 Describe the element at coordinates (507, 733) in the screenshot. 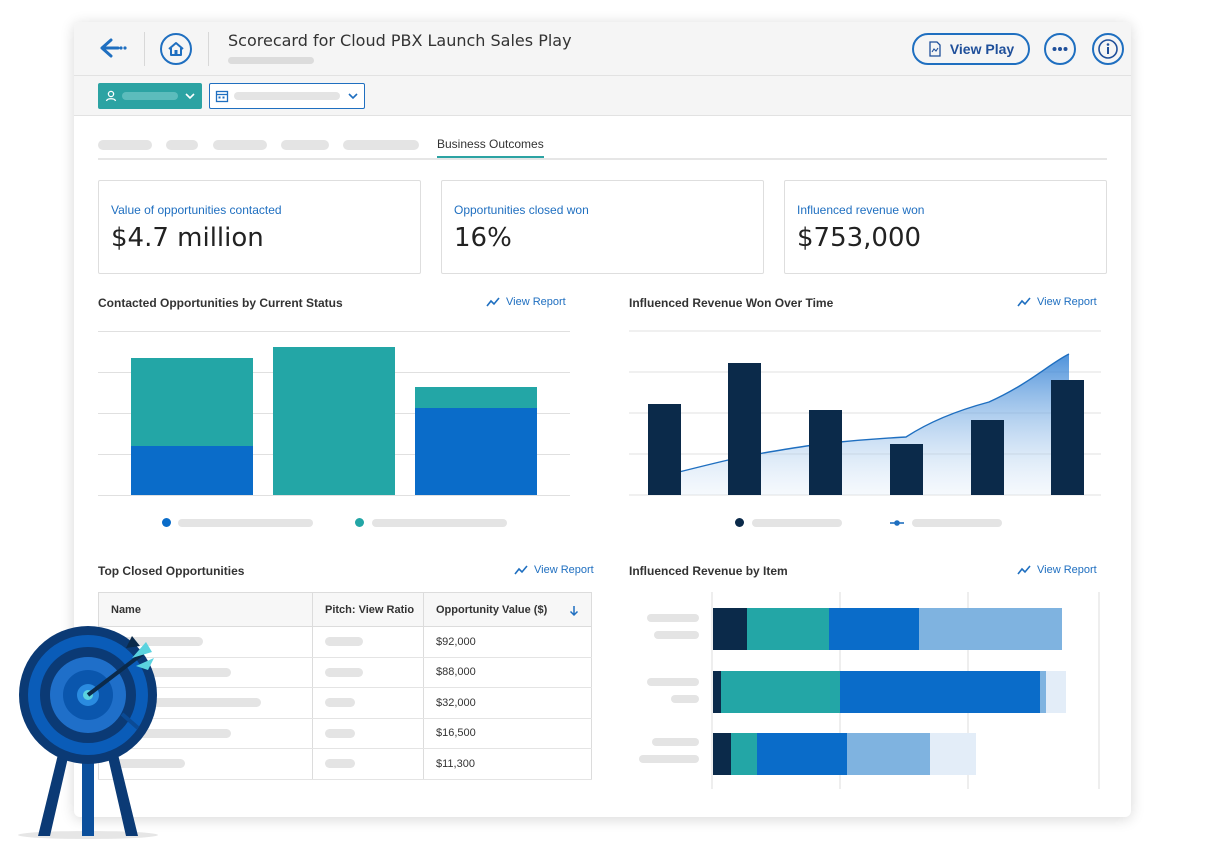

I see `value-cell: $16,500` at that location.